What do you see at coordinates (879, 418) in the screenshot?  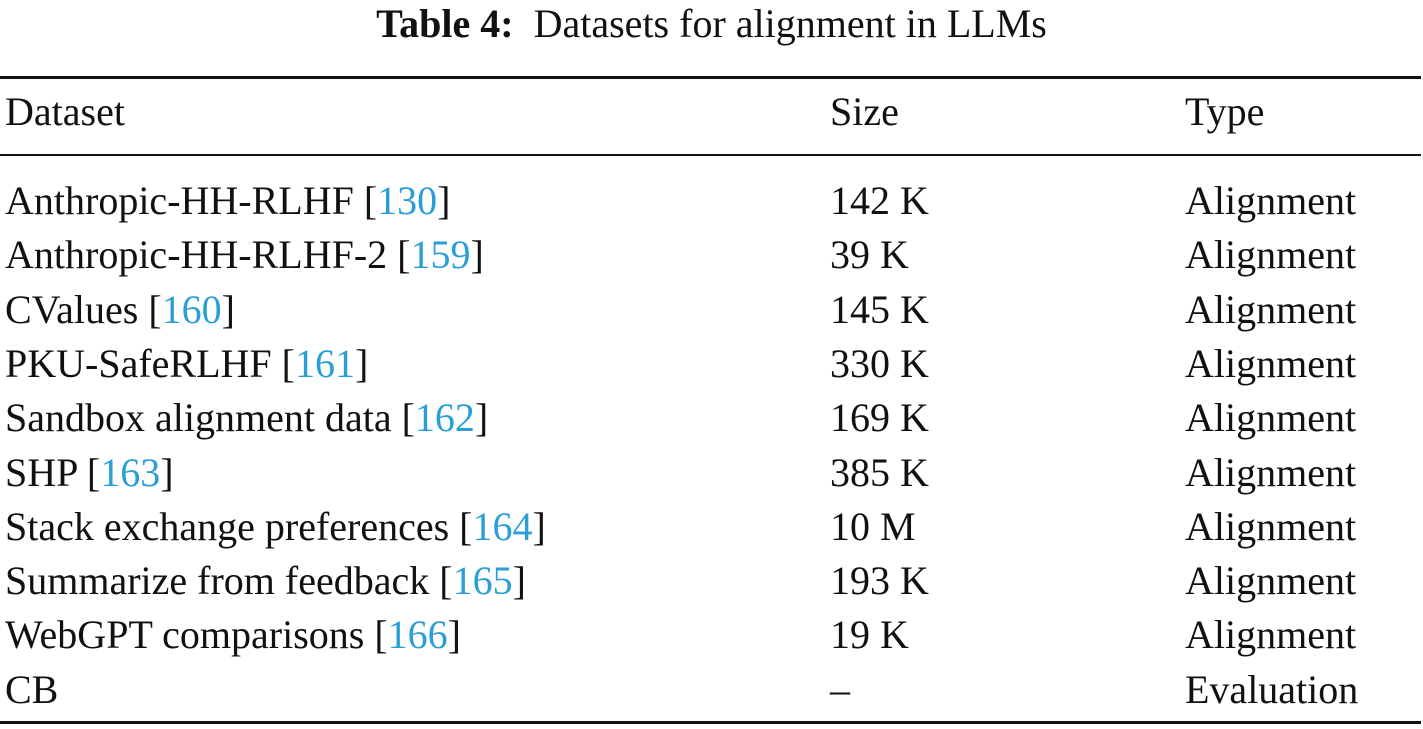 I see `size-cell: 169 K` at bounding box center [879, 418].